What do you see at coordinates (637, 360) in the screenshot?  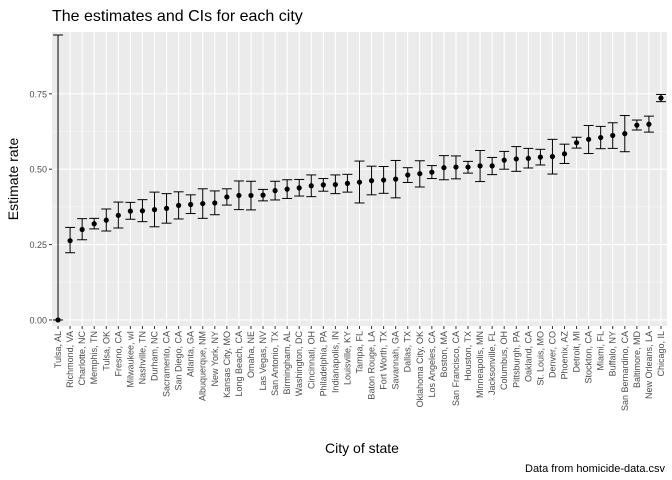 I see `x-tick-label: Baltimore, MD` at bounding box center [637, 360].